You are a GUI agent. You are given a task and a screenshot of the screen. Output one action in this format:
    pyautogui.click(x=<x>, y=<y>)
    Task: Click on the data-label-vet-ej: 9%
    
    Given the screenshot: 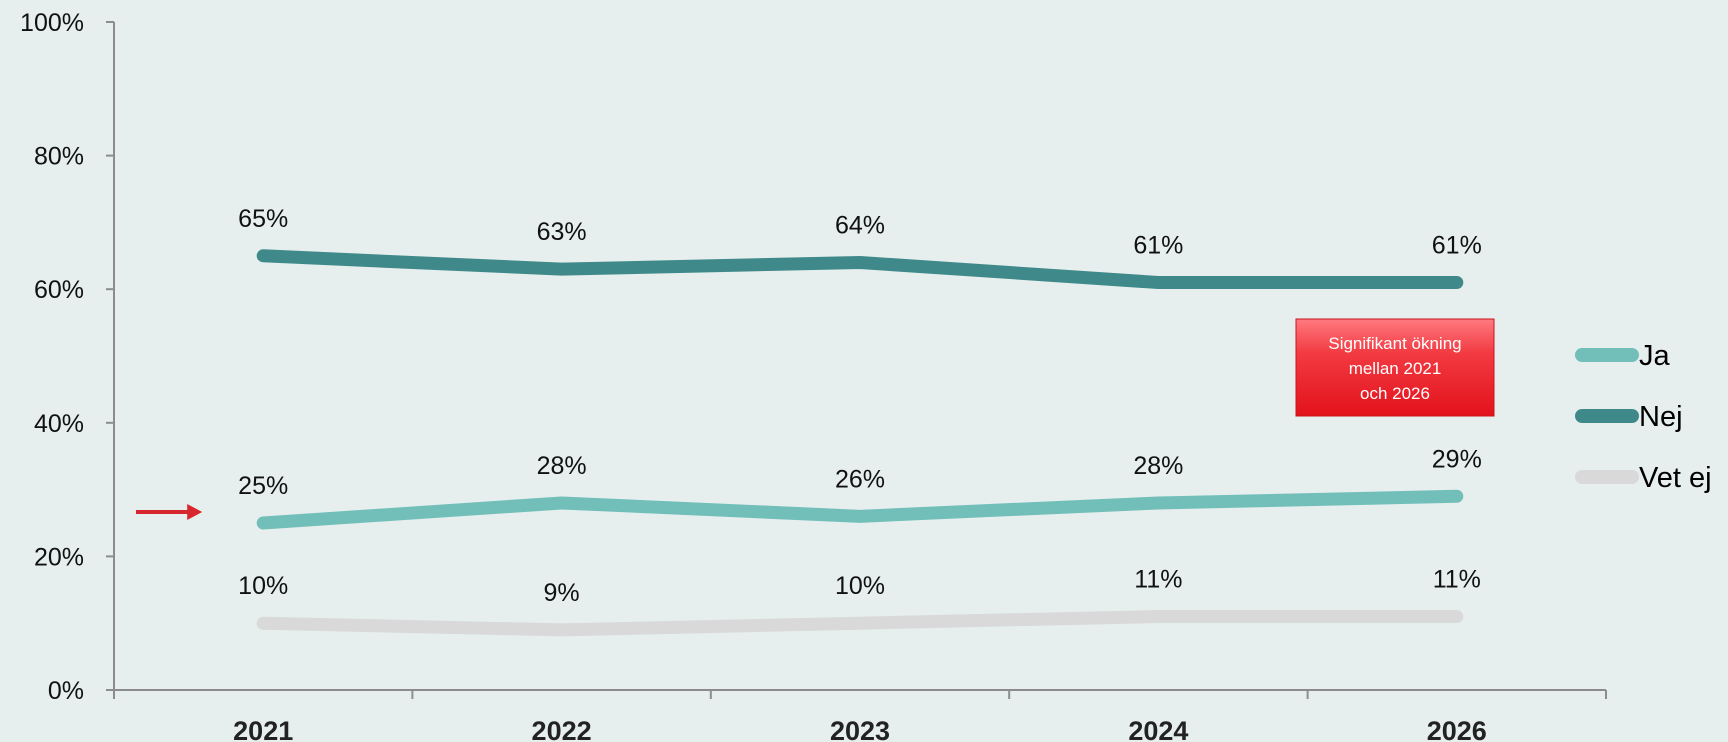 What is the action you would take?
    pyautogui.click(x=562, y=593)
    